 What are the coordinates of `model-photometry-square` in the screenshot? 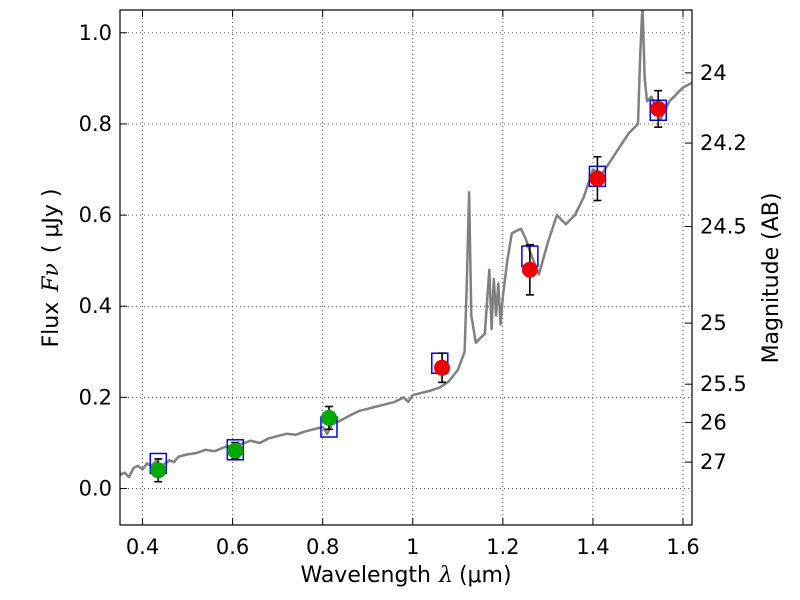 It's located at (235, 450).